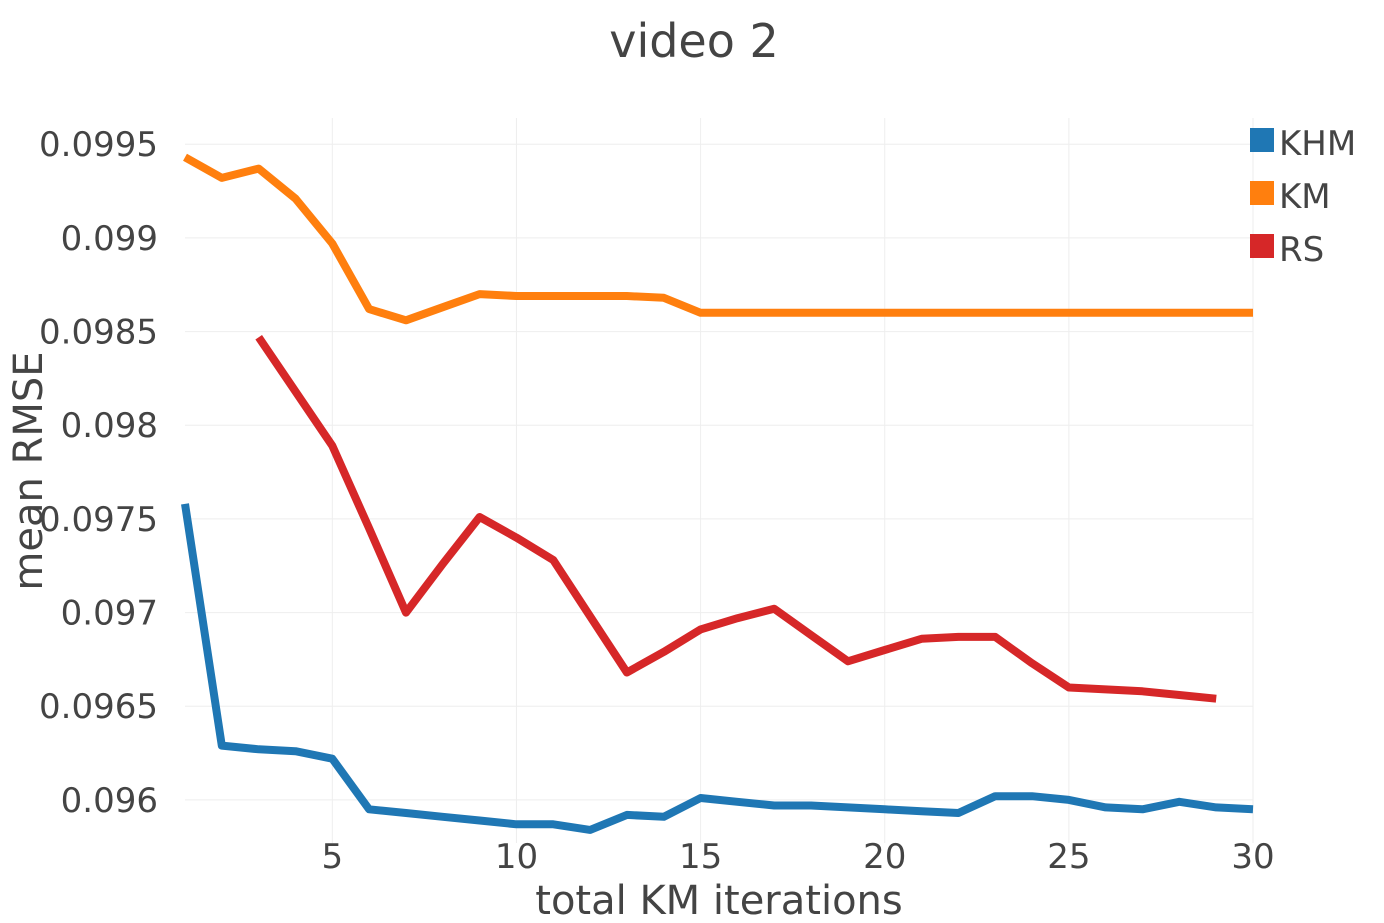 This screenshot has height=923, width=1384. Describe the element at coordinates (98, 707) in the screenshot. I see `y-tick-label: 0.0965` at that location.